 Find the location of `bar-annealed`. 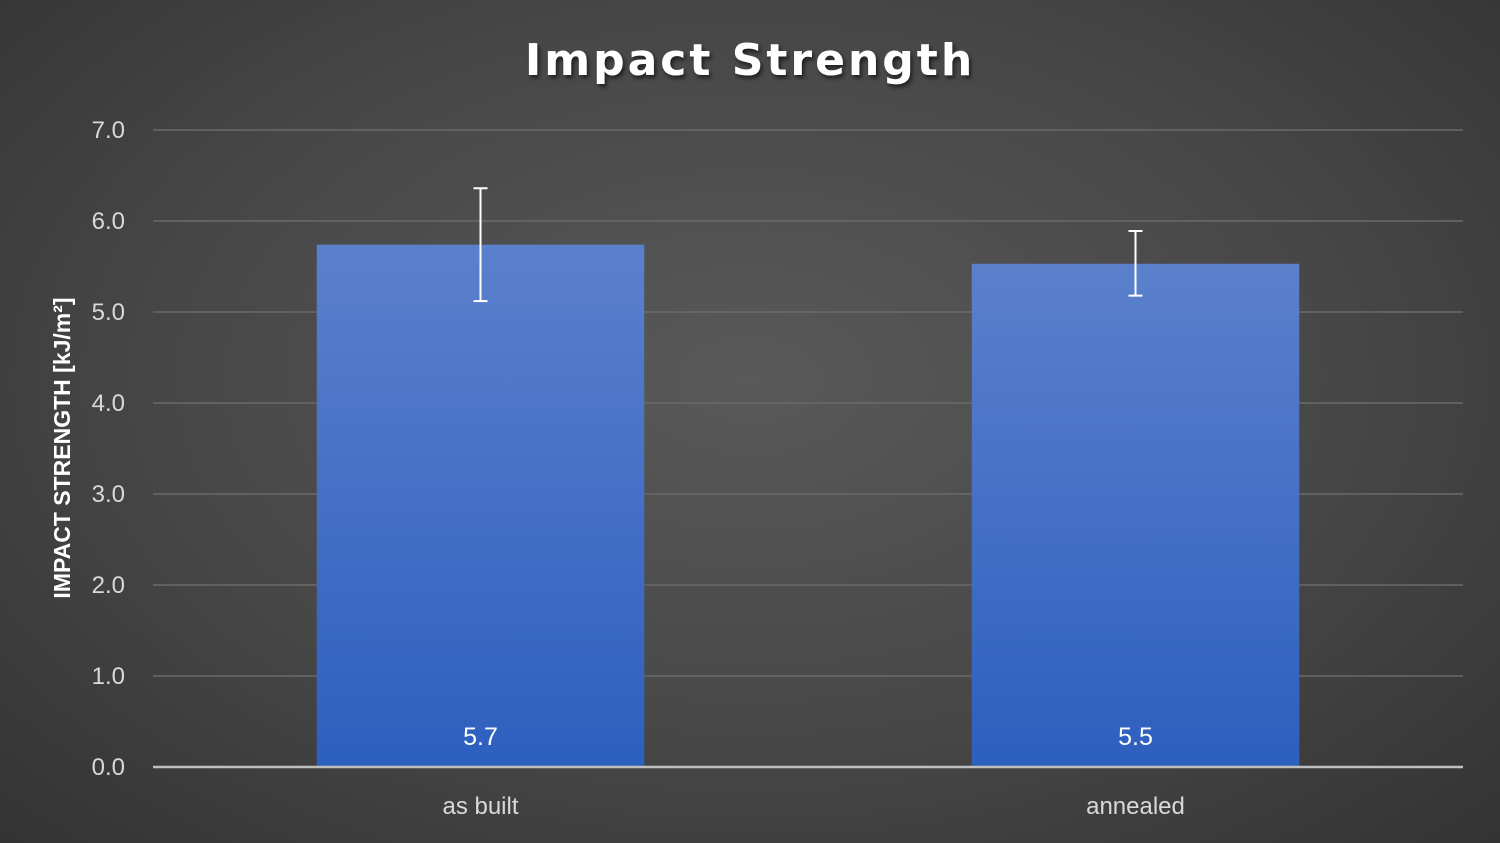

bar-annealed is located at coordinates (1135, 515).